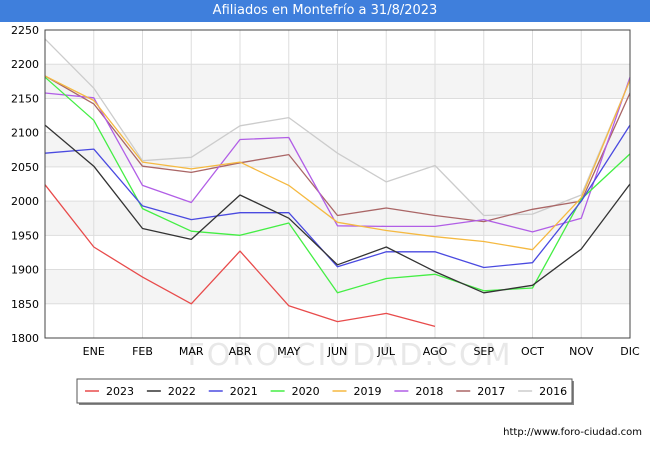 The image size is (650, 450). I want to click on x-tick-label: NOV, so click(581, 351).